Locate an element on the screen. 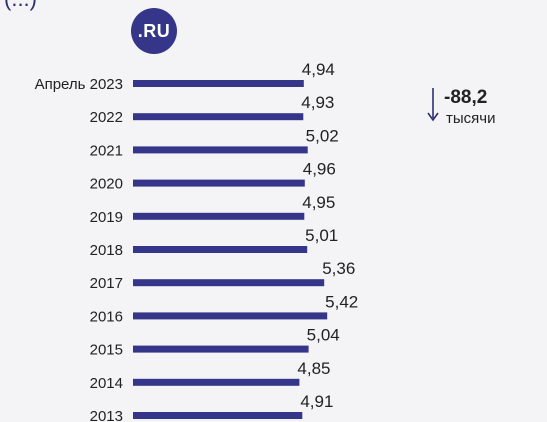 The image size is (547, 422). change-annotation: -88,2 тысячи is located at coordinates (461, 107).